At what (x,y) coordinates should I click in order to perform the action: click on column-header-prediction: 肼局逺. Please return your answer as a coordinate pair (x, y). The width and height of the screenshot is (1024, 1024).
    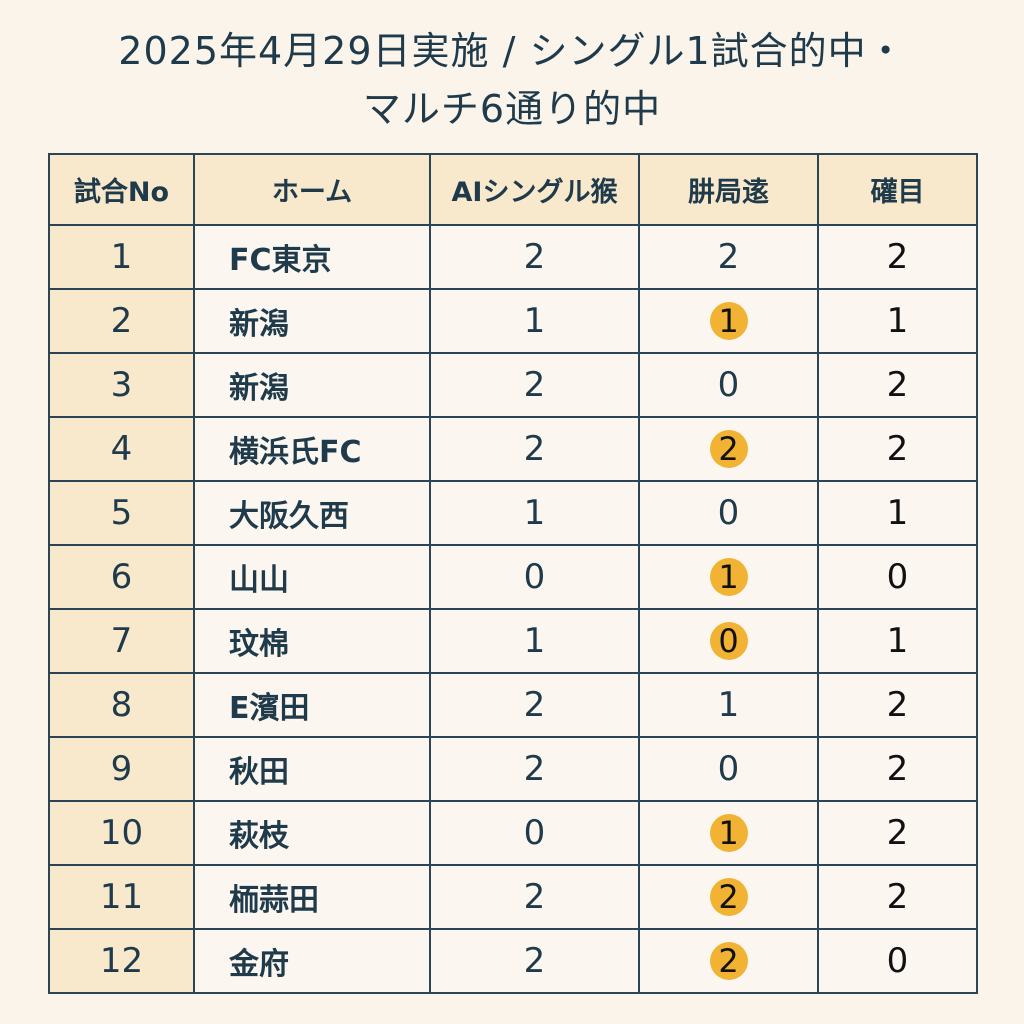
    Looking at the image, I should click on (728, 189).